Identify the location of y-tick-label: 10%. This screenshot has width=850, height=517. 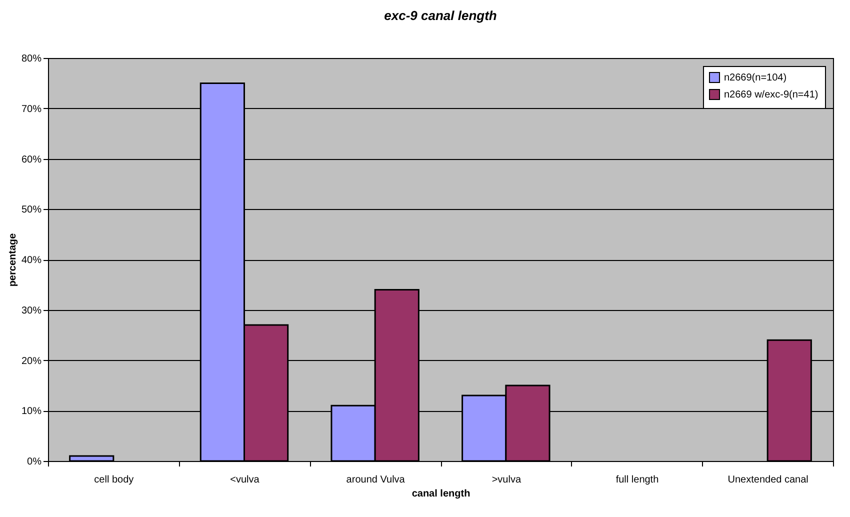
(31, 412).